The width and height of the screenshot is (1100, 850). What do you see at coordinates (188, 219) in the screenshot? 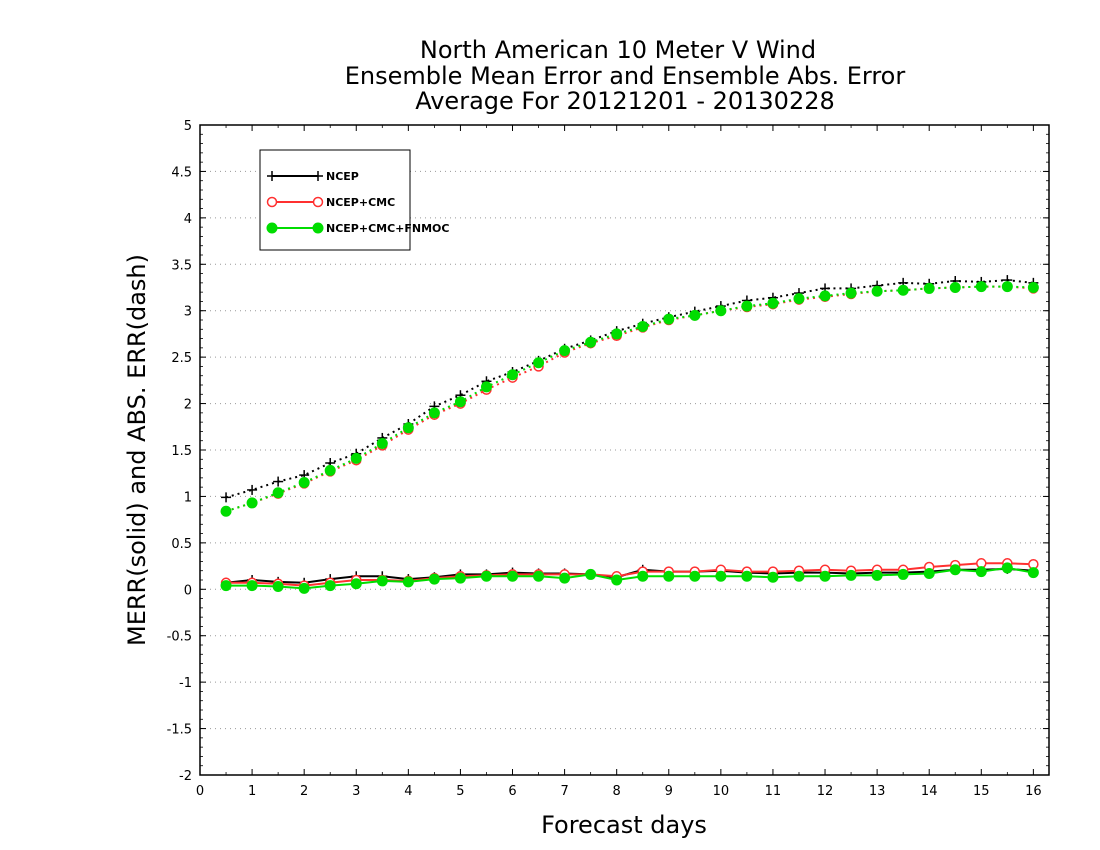
I see `y-tick-label: 4` at bounding box center [188, 219].